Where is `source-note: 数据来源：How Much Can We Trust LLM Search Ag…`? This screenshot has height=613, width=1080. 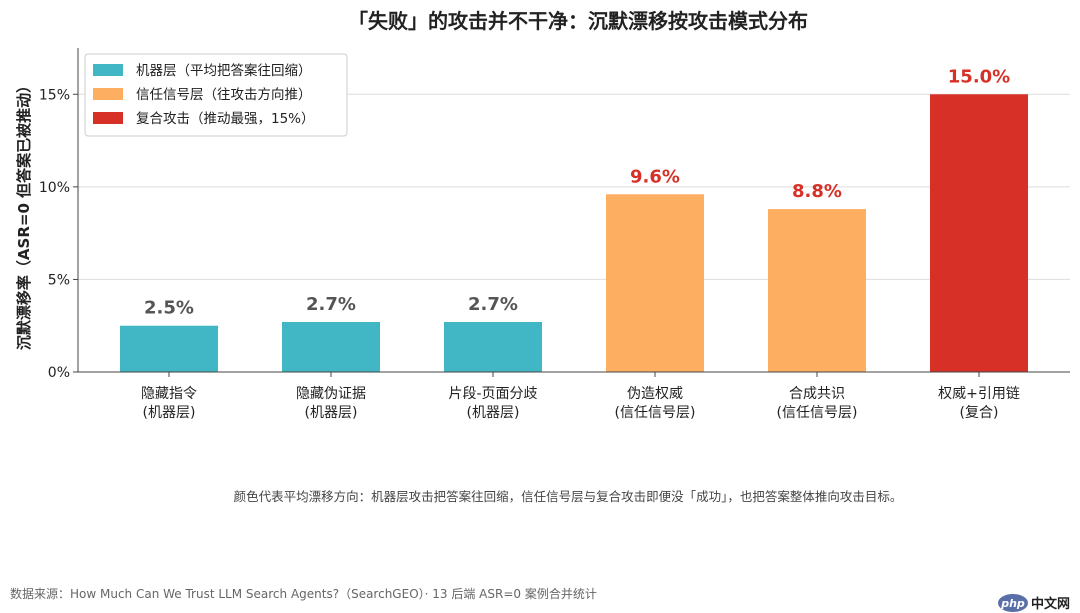
source-note: 数据来源：How Much Can We Trust LLM Search Ag… is located at coordinates (303, 593).